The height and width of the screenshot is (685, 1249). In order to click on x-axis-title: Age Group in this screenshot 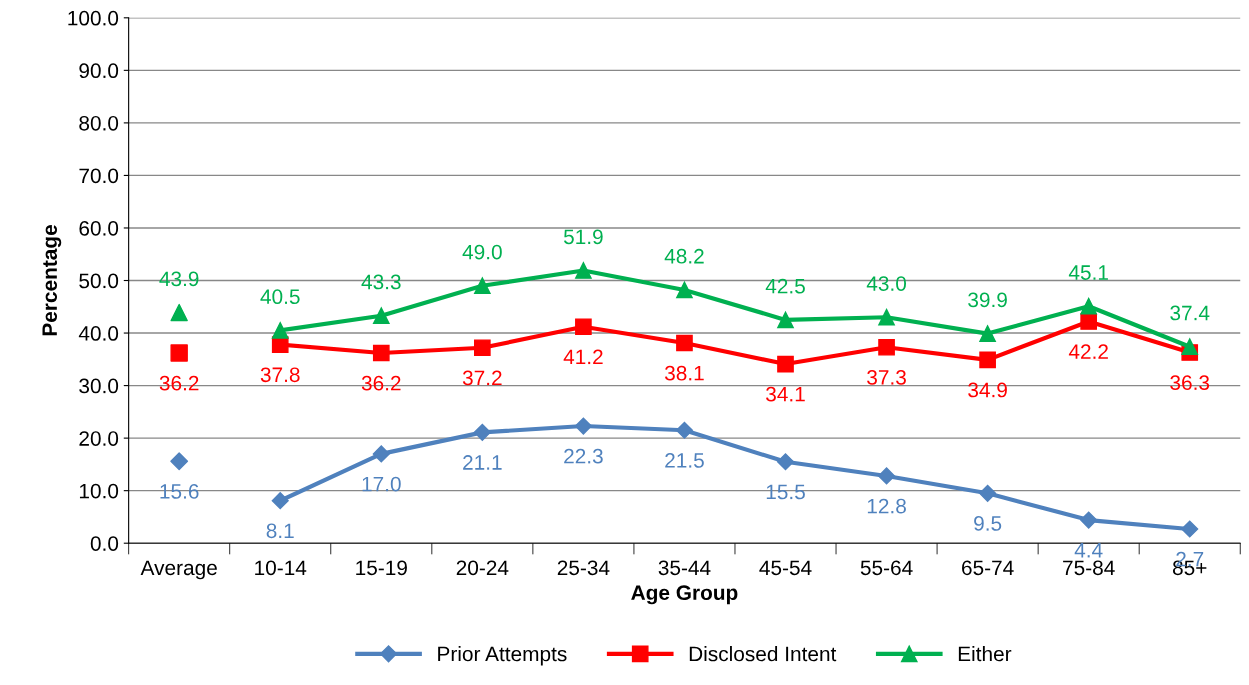, I will do `click(684, 595)`.